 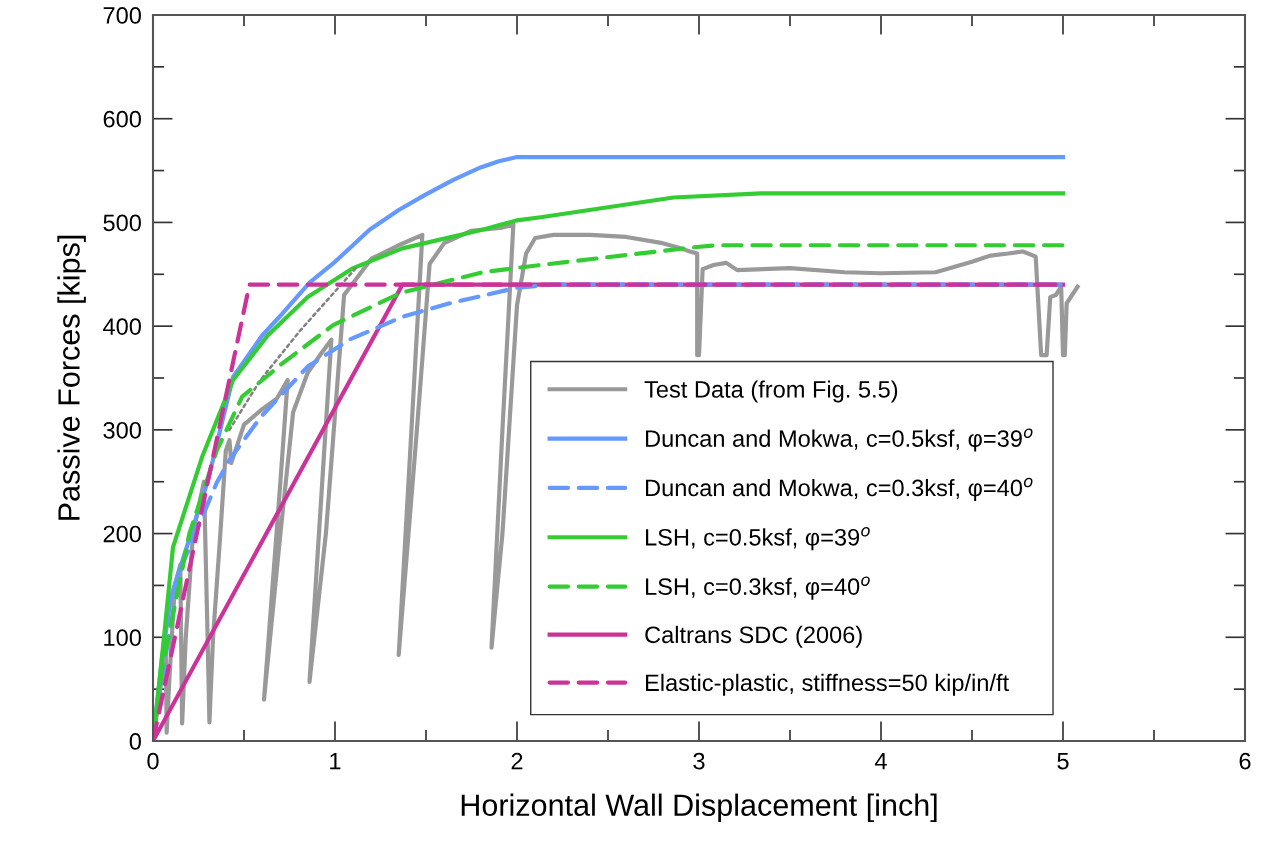 What do you see at coordinates (122, 430) in the screenshot?
I see `y-tick-label: 300` at bounding box center [122, 430].